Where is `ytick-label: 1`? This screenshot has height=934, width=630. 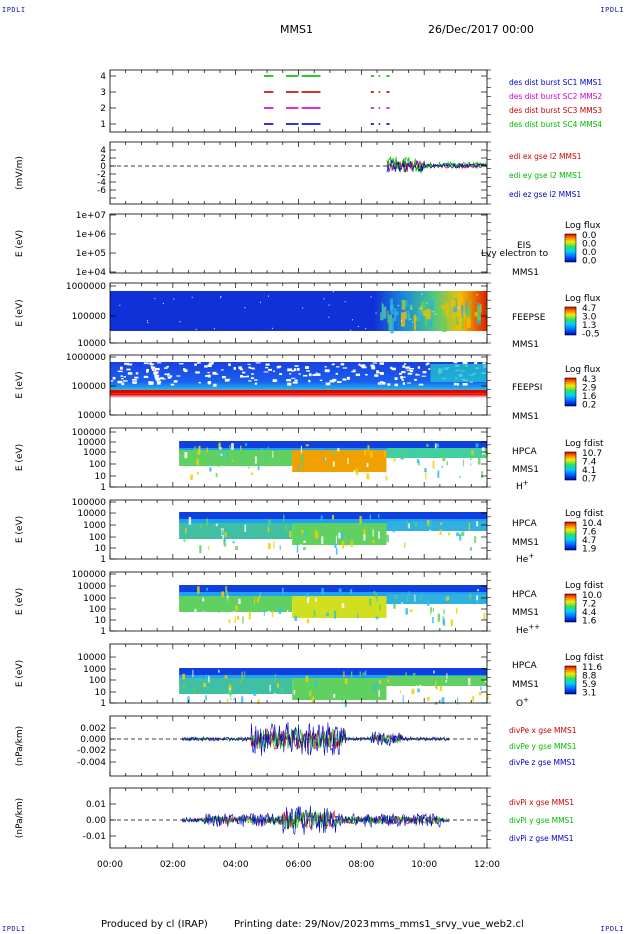
ytick-label: 1 is located at coordinates (103, 560).